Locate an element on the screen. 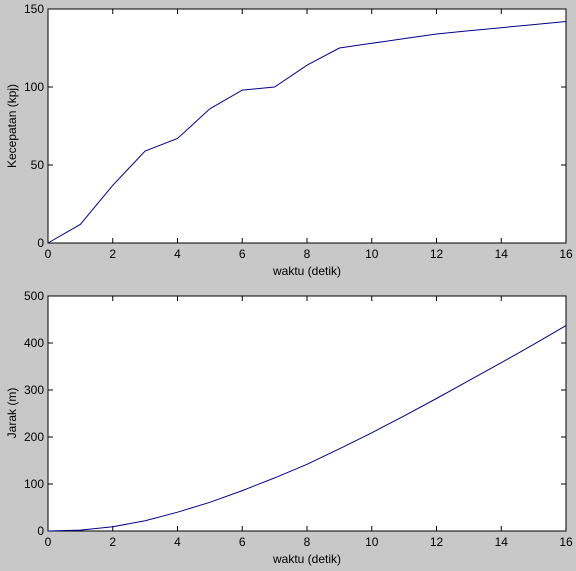 Image resolution: width=576 pixels, height=571 pixels. speed-x-tick-label: 8 is located at coordinates (307, 254).